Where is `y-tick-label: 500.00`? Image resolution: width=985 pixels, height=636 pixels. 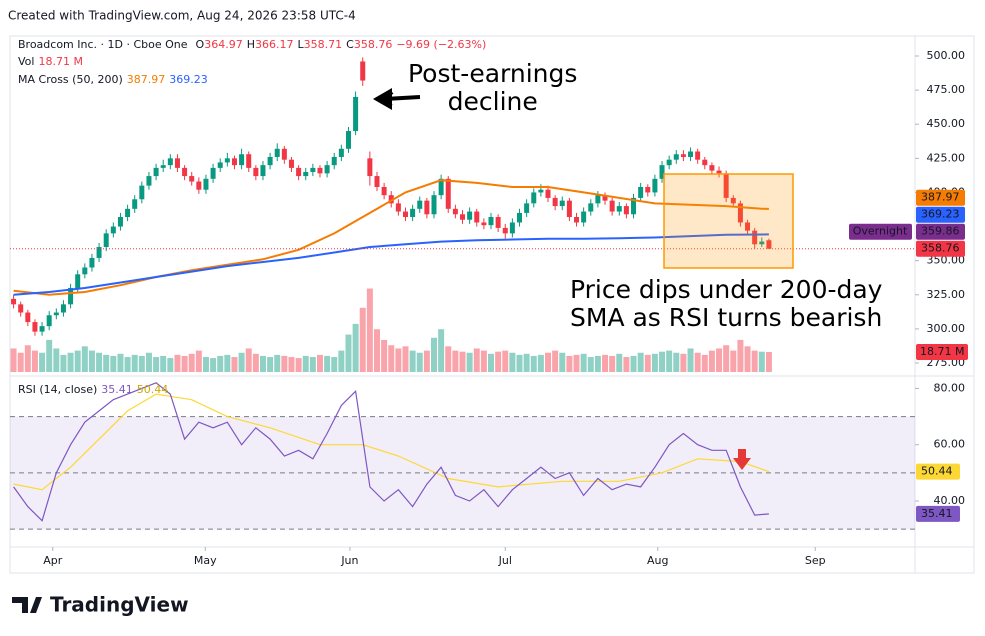 y-tick-label: 500.00 is located at coordinates (946, 55).